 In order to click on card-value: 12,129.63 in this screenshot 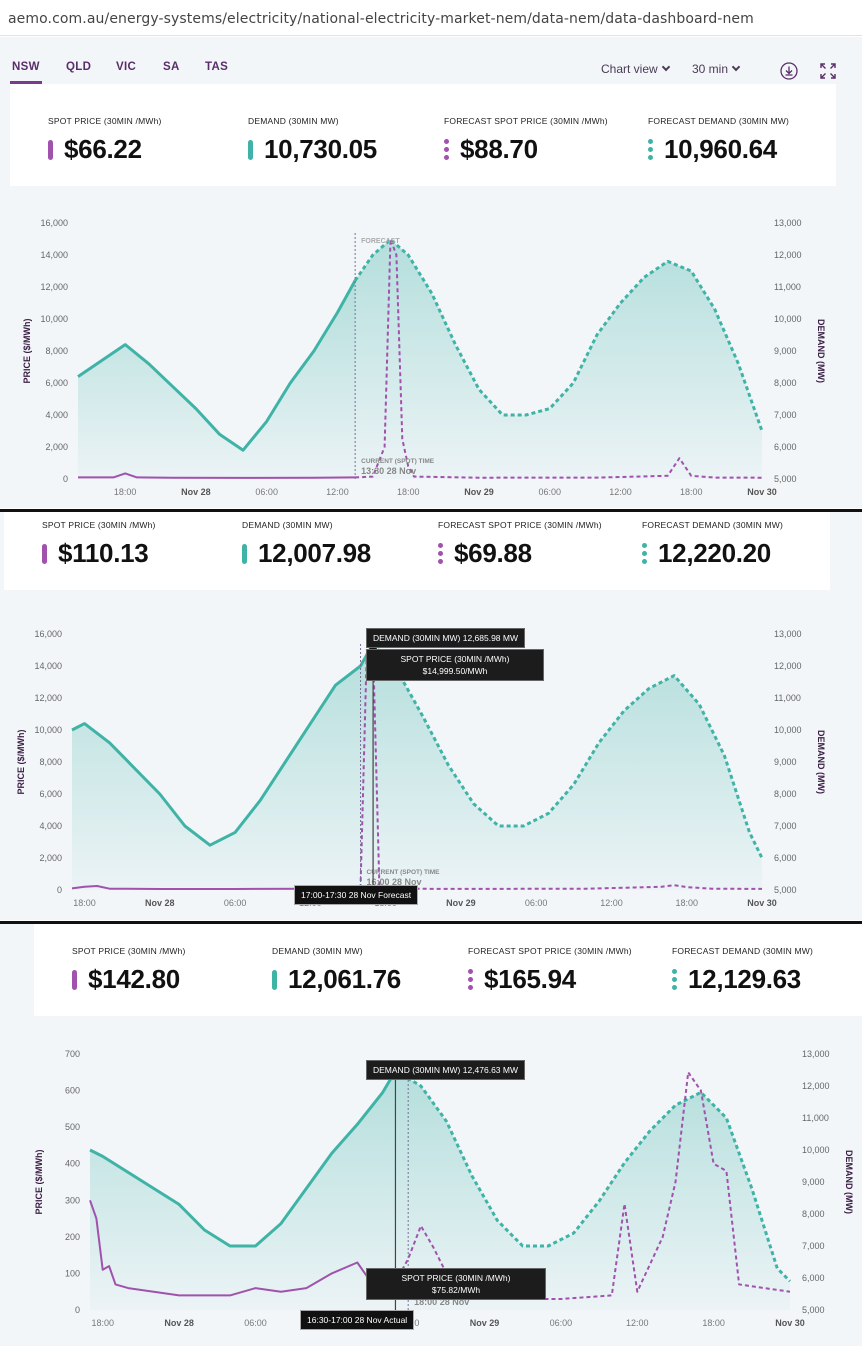, I will do `click(744, 979)`.